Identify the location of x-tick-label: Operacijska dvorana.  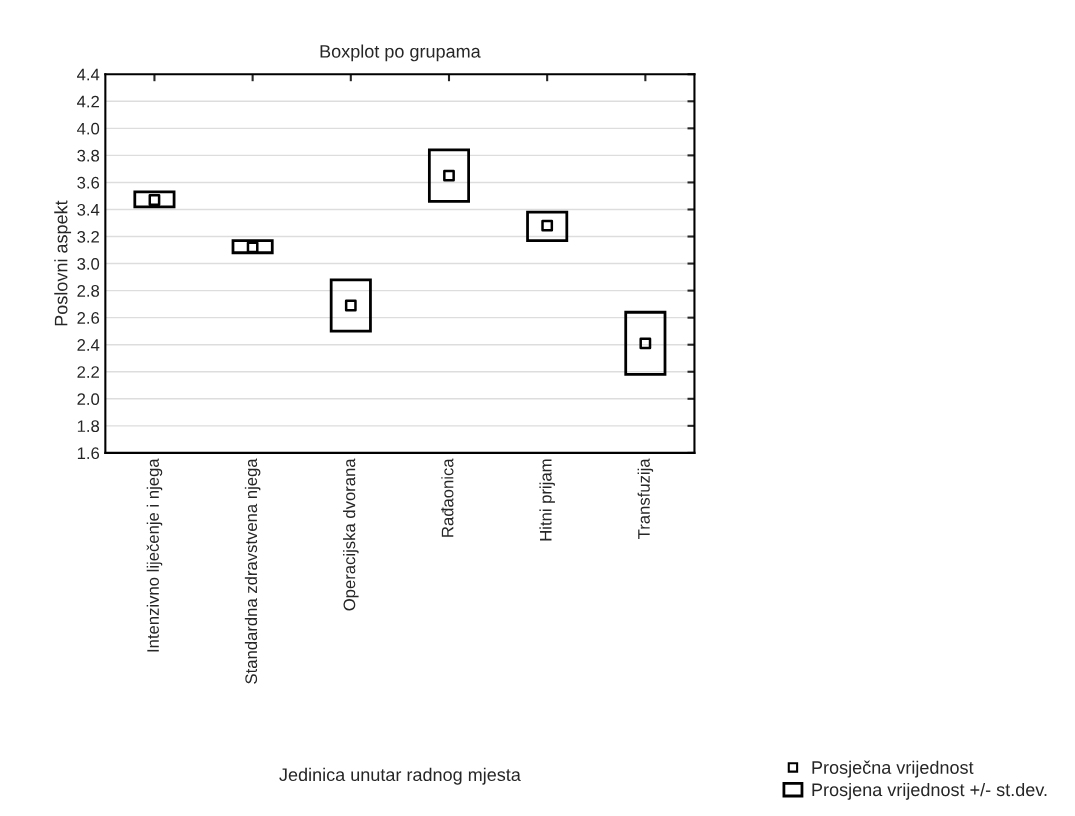
(351, 534).